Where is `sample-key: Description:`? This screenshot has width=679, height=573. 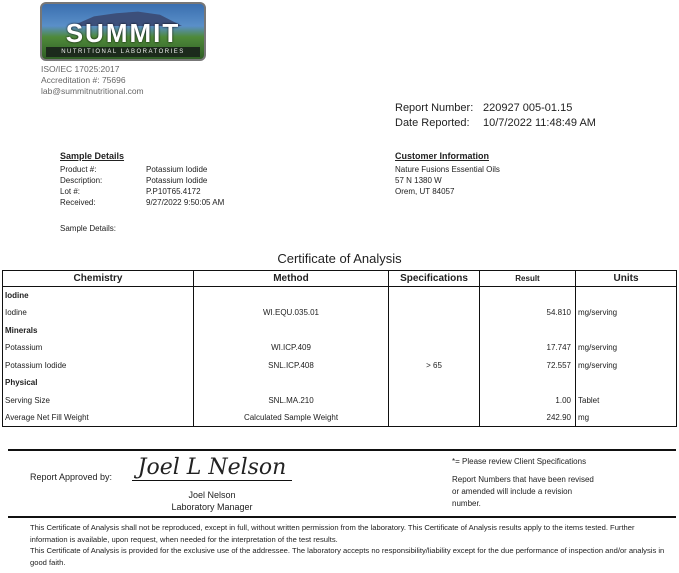 sample-key: Description: is located at coordinates (81, 180).